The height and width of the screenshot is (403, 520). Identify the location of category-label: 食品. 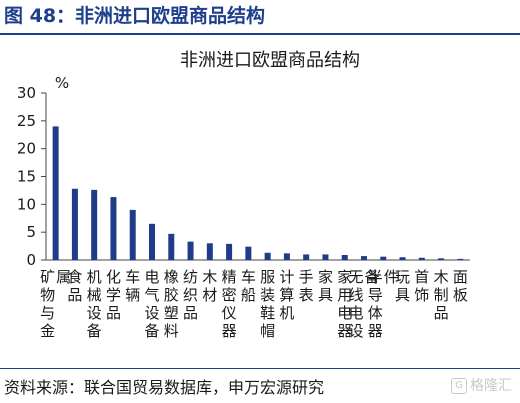
(74, 286).